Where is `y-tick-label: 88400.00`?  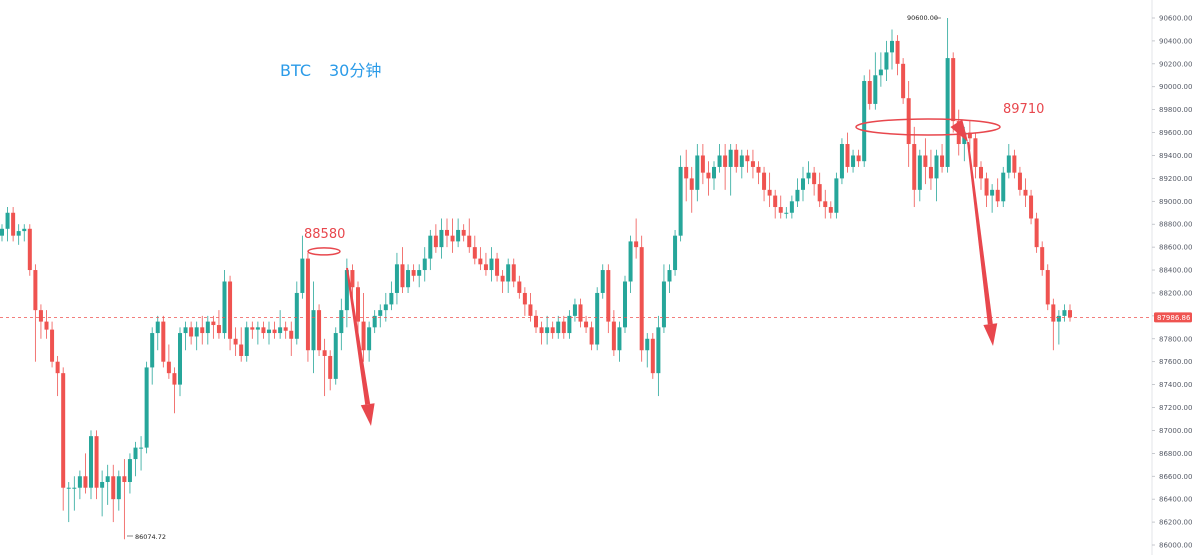 y-tick-label: 88400.00 is located at coordinates (1175, 271).